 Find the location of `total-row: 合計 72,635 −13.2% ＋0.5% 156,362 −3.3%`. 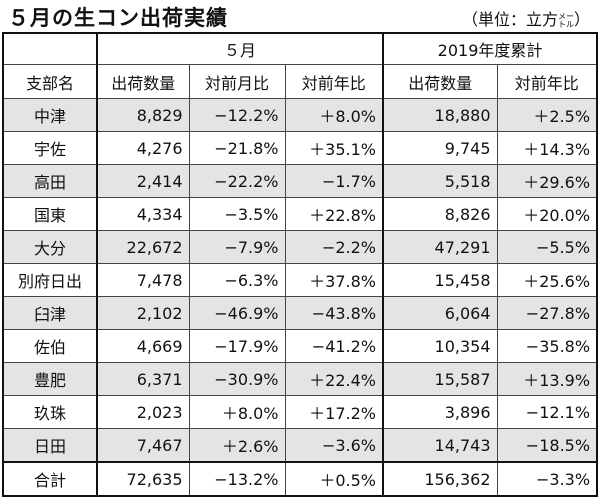

total-row: 合計 72,635 −13.2% ＋0.5% 156,362 −3.3% is located at coordinates (300, 479).